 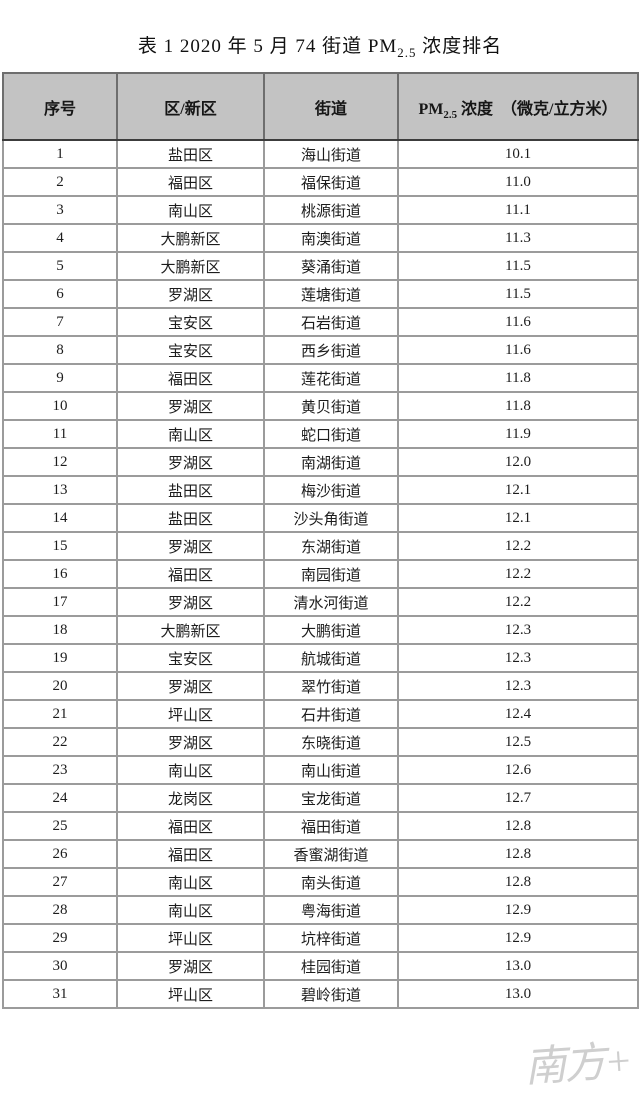 I want to click on cell-rank: 31, so click(x=60, y=994).